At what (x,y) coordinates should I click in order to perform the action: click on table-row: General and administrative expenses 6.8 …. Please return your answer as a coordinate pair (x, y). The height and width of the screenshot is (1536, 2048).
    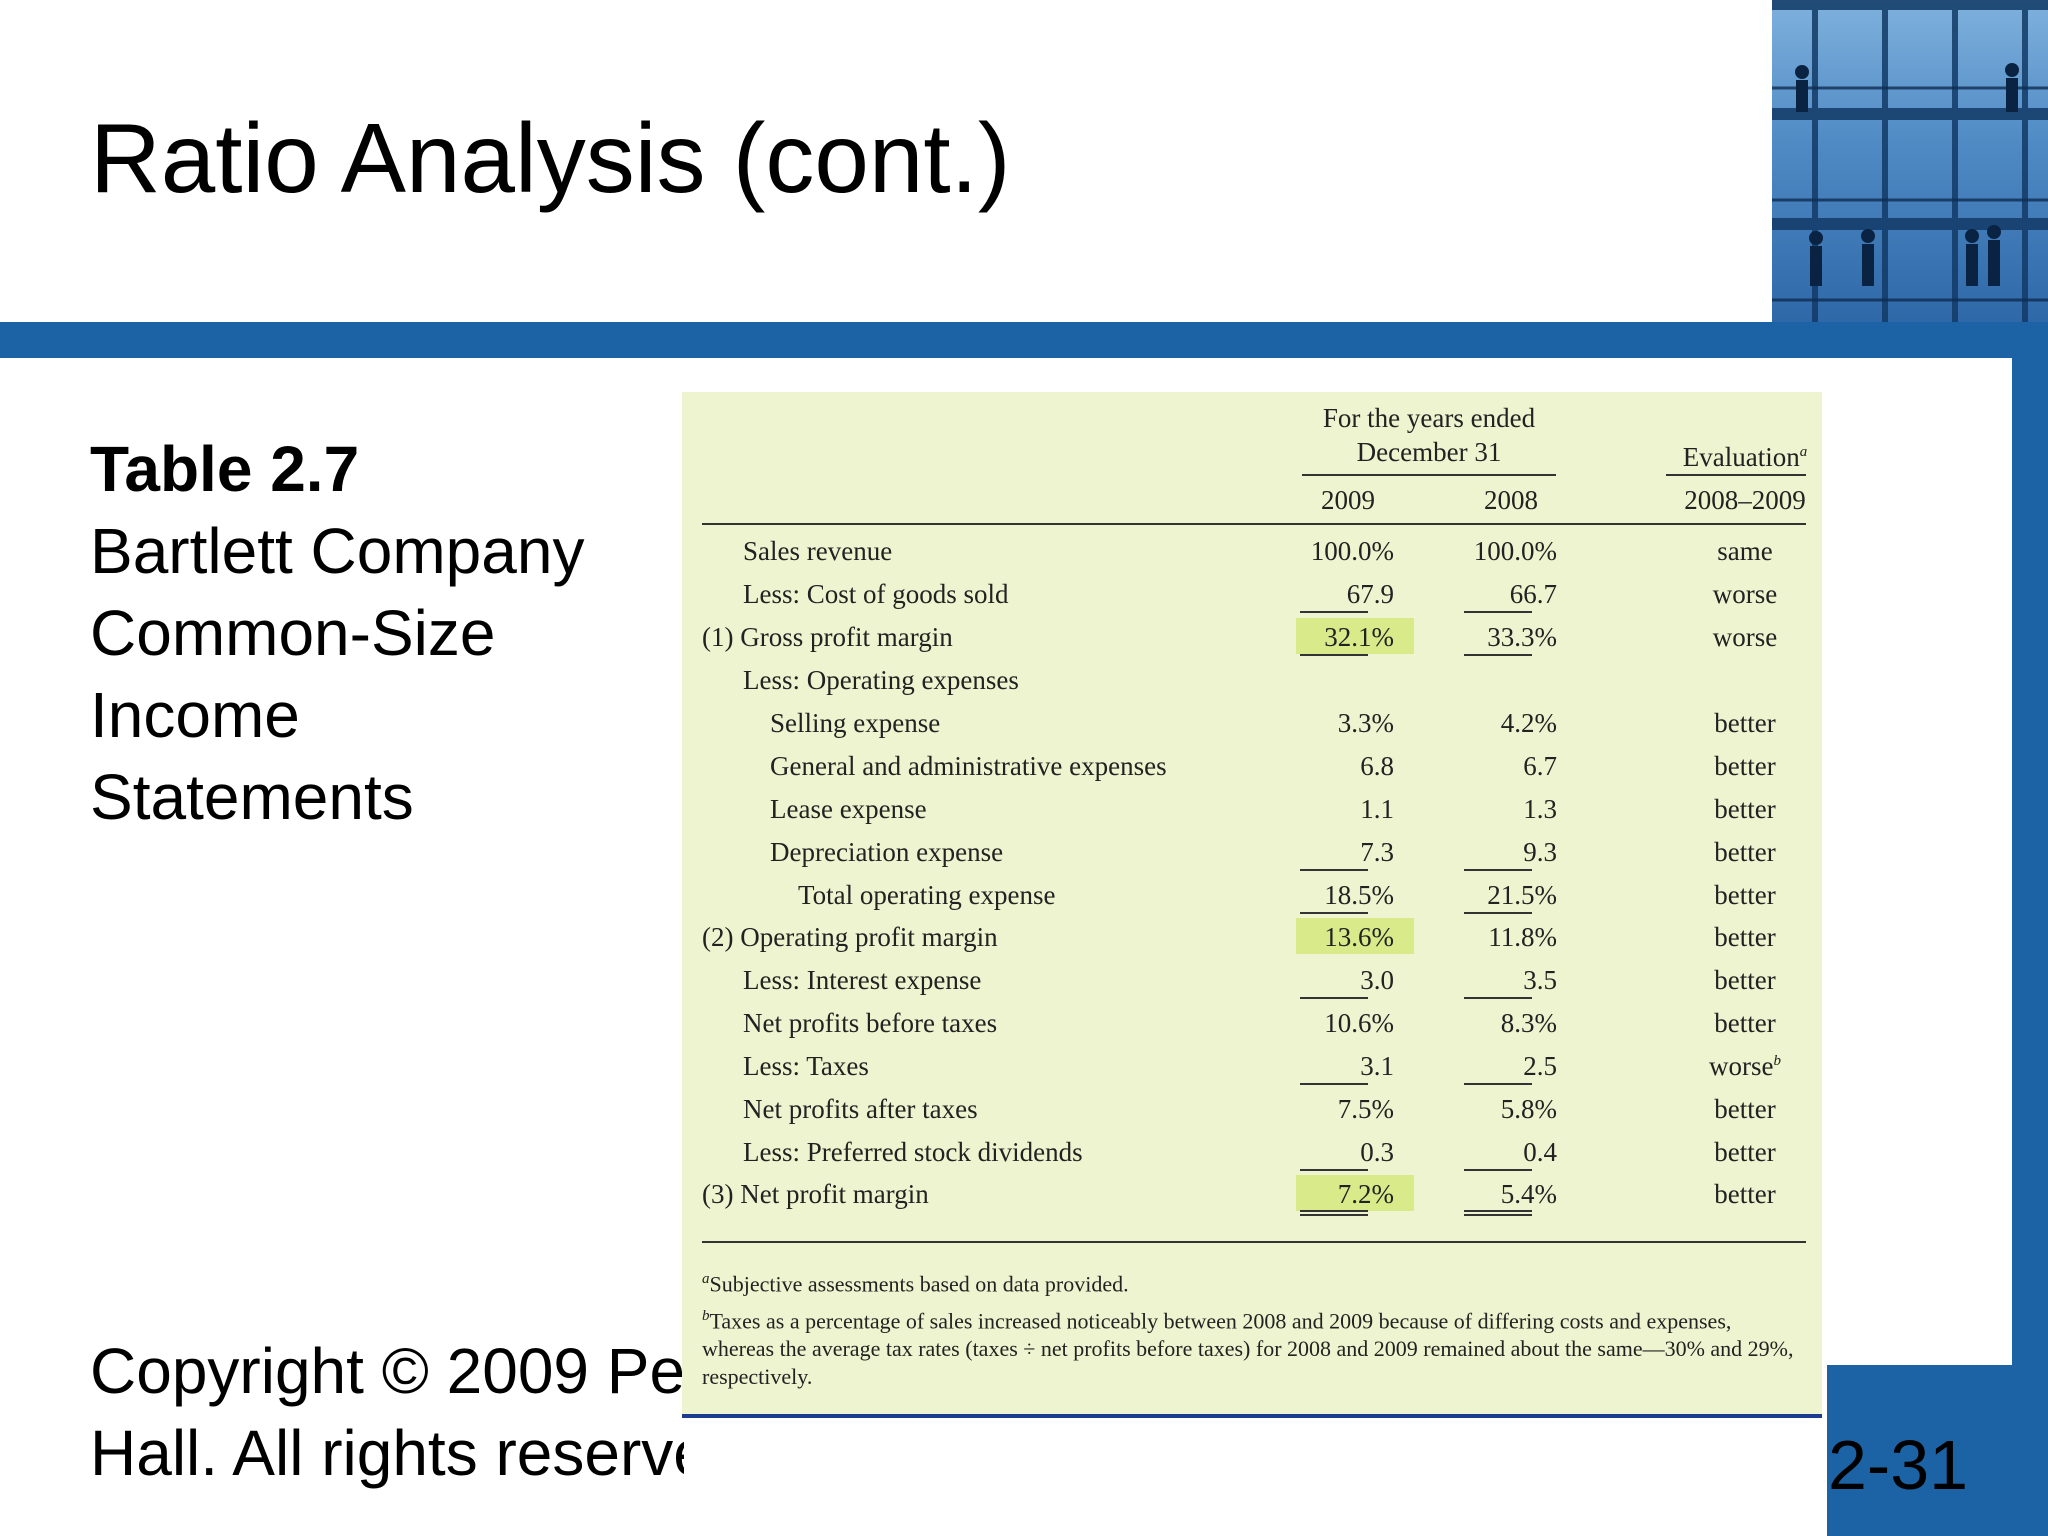
    Looking at the image, I should click on (1252, 767).